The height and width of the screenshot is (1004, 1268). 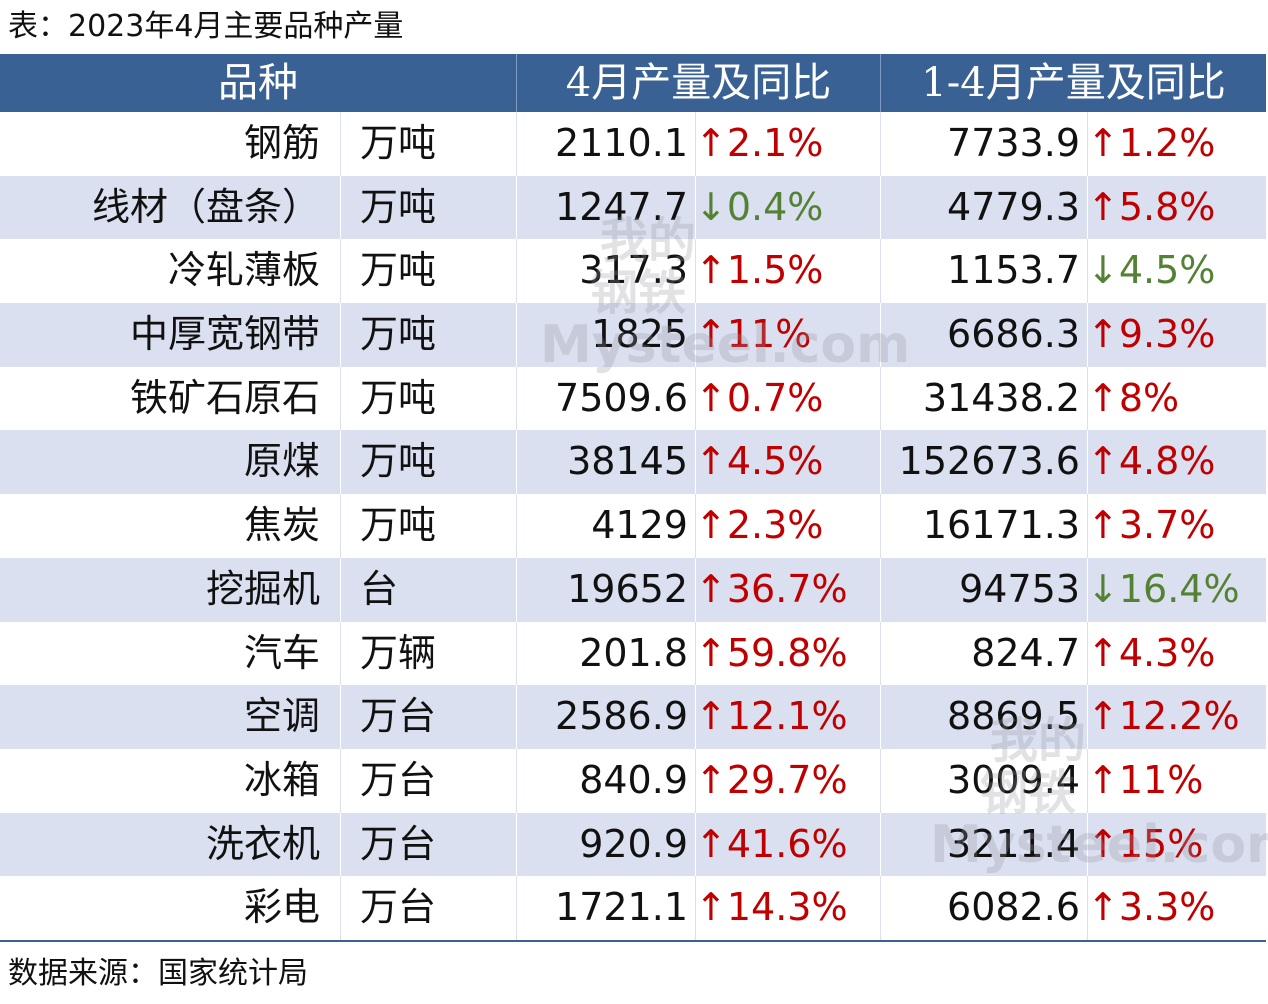 What do you see at coordinates (621, 143) in the screenshot?
I see `april-value: 2110.1` at bounding box center [621, 143].